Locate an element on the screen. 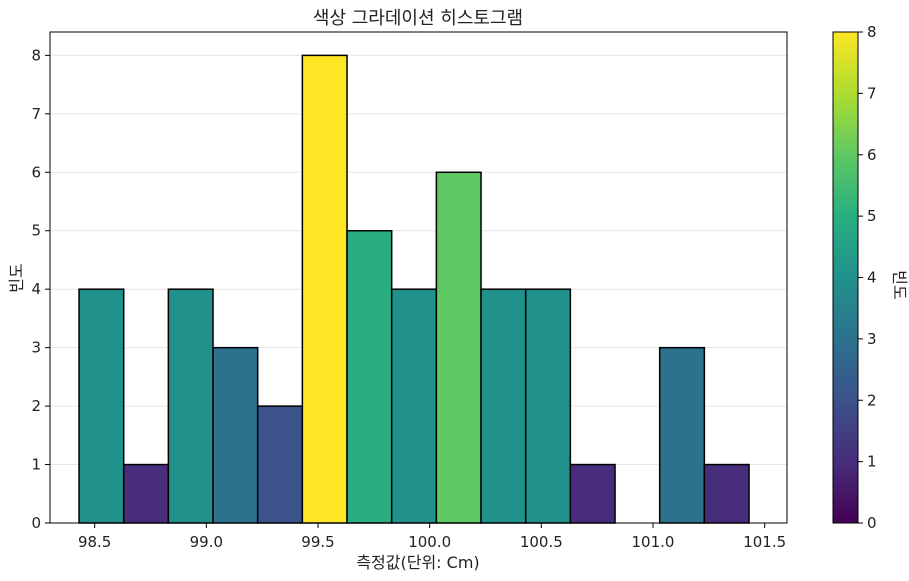 This screenshot has width=909, height=581. colorbar-ticks: 0 1 2 3 4 5 6 7 8 is located at coordinates (867, 277).